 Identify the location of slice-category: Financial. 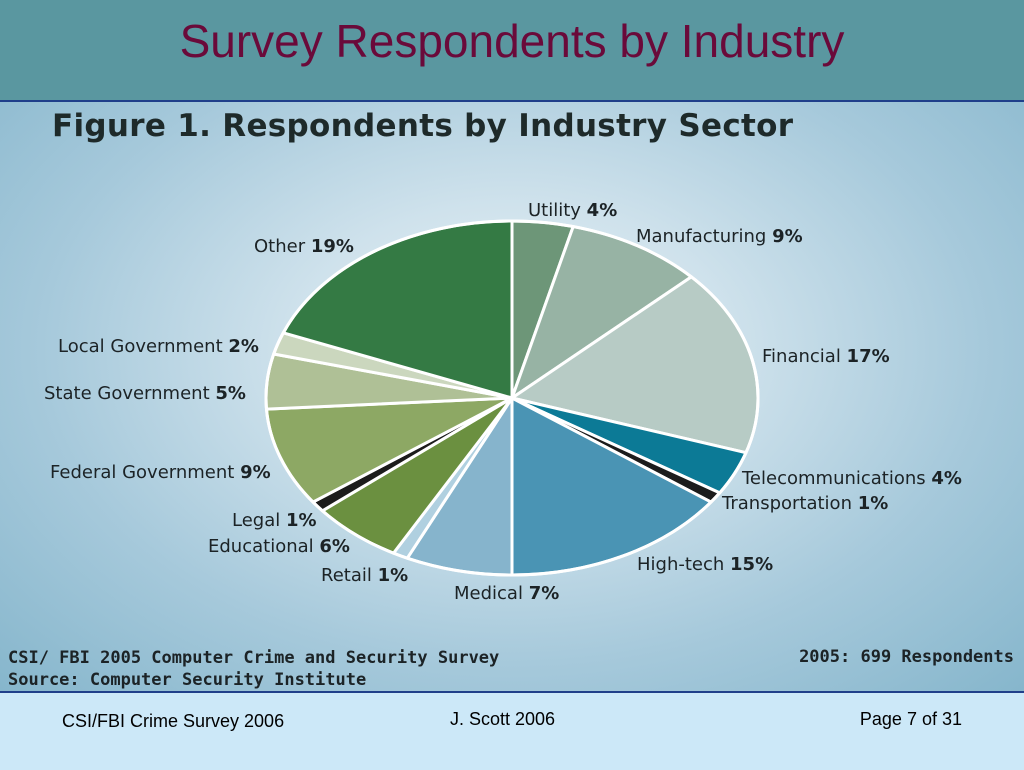
(804, 356).